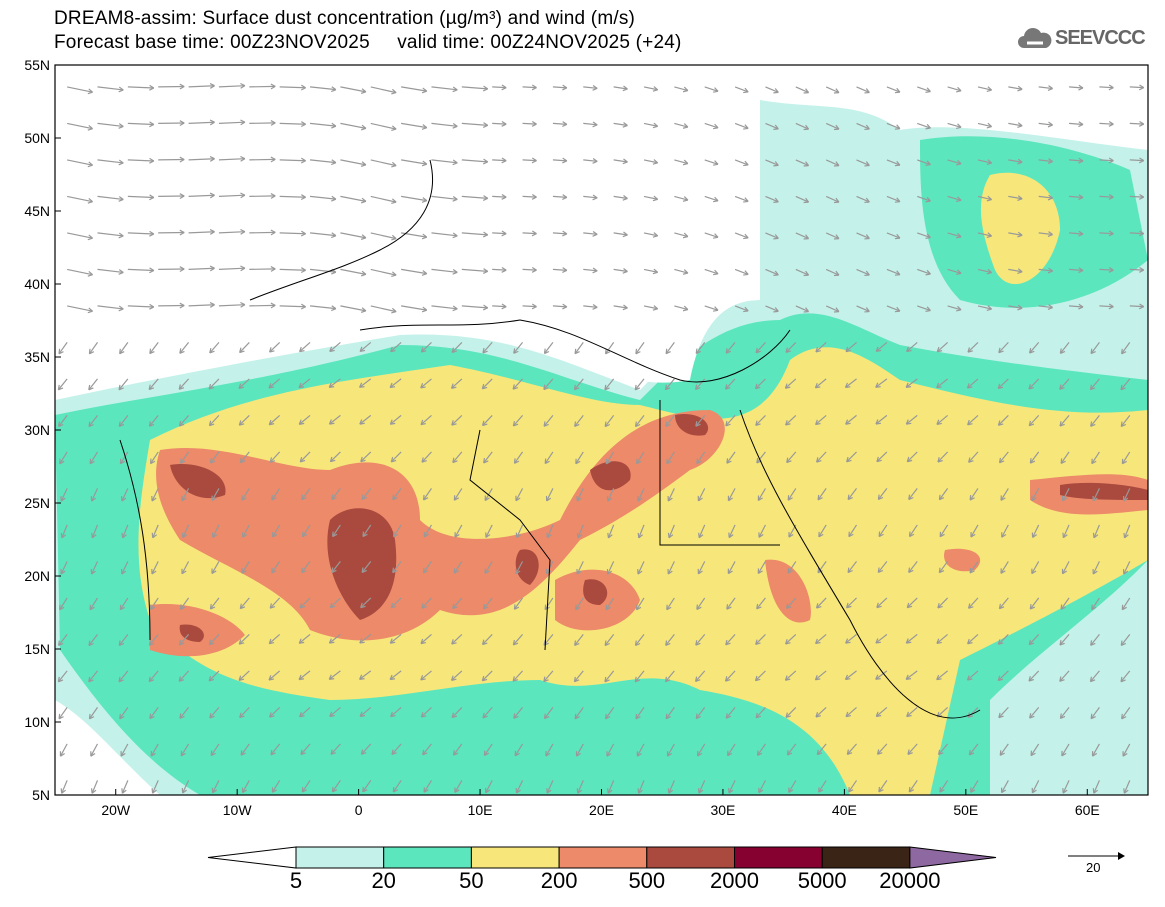 The width and height of the screenshot is (1165, 907). What do you see at coordinates (471, 880) in the screenshot?
I see `colorbar-label: 50` at bounding box center [471, 880].